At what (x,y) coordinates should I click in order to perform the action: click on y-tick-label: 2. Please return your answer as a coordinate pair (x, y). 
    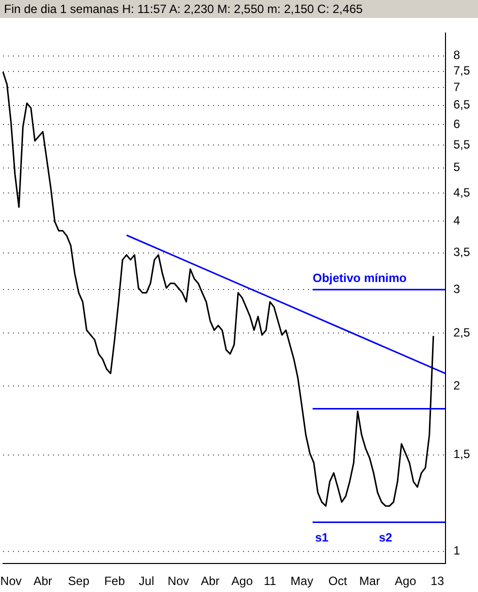
    Looking at the image, I should click on (456, 385).